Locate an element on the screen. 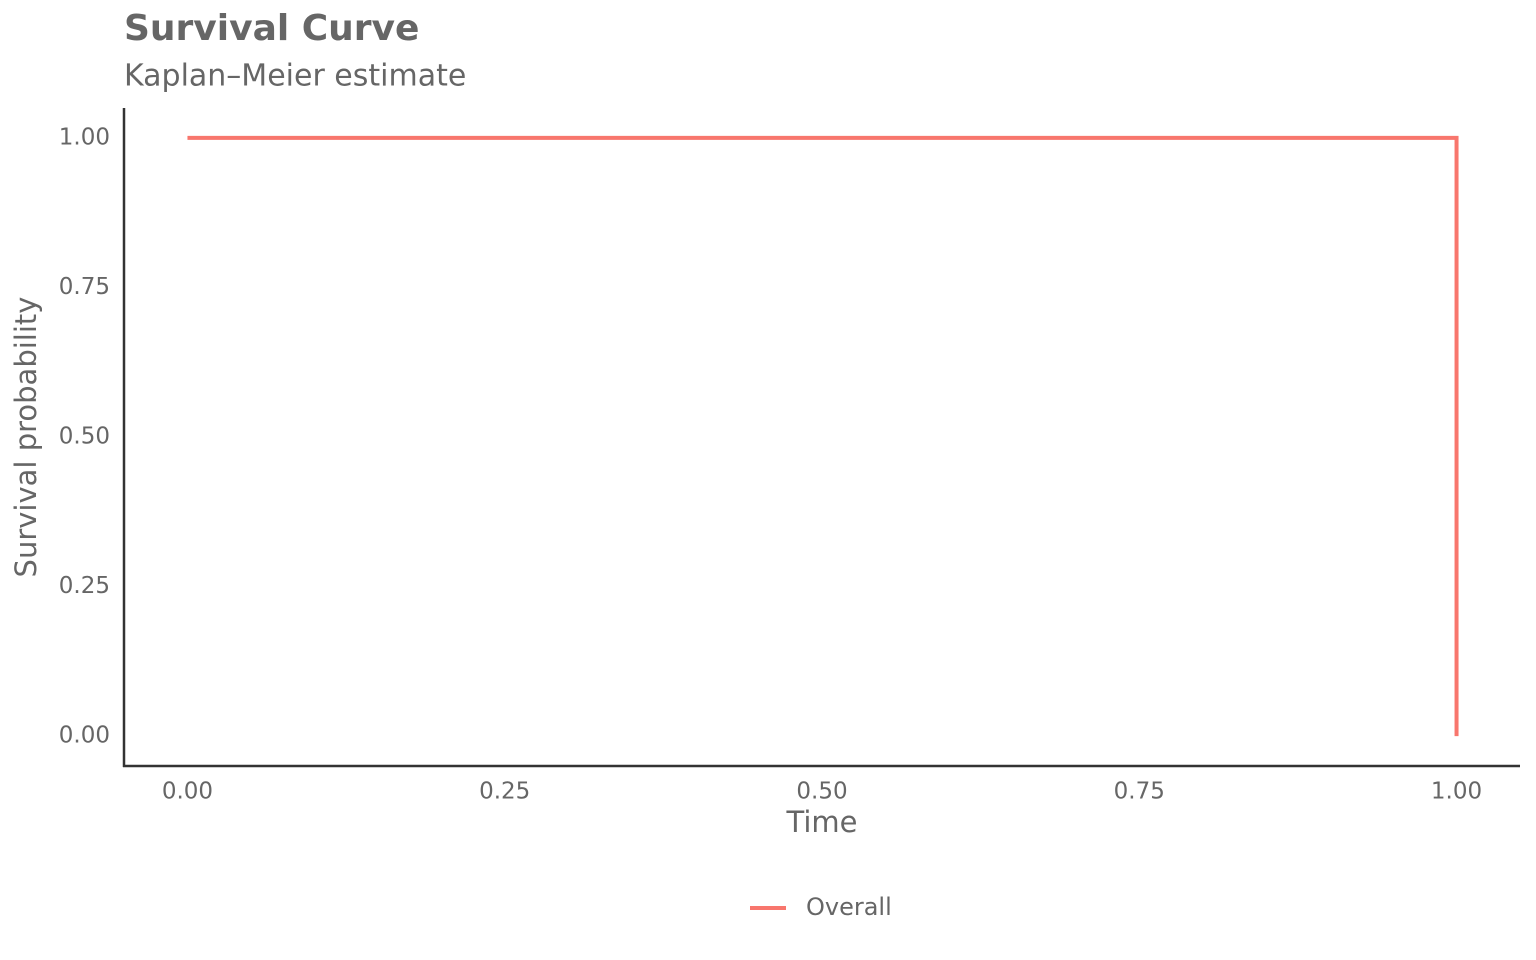 The height and width of the screenshot is (960, 1536). y-tick-label: 0.75 is located at coordinates (84, 287).